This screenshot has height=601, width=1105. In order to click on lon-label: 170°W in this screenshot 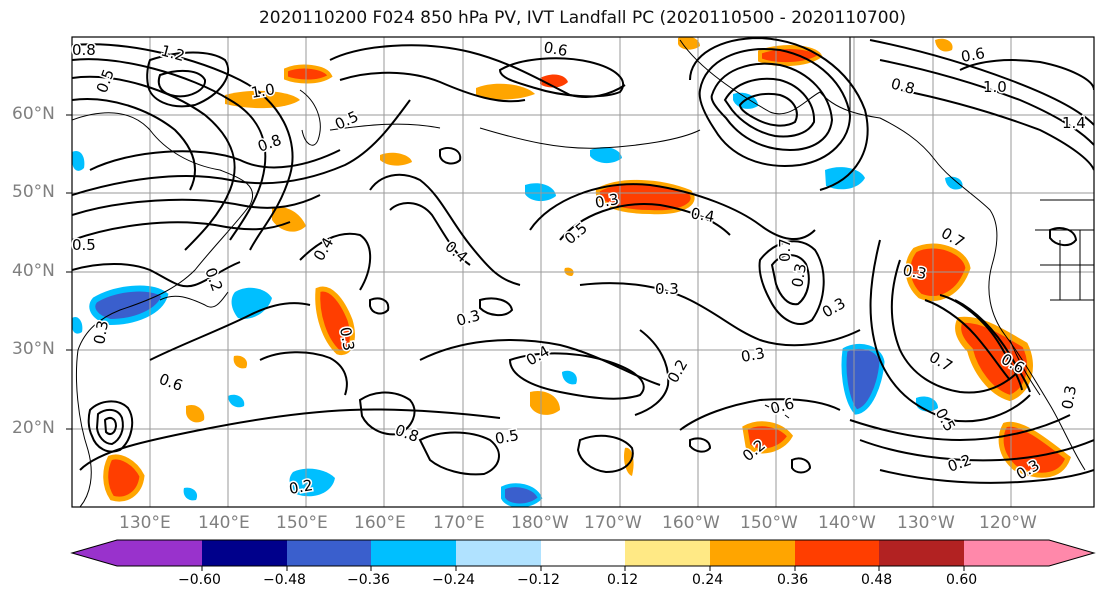, I will do `click(613, 523)`.